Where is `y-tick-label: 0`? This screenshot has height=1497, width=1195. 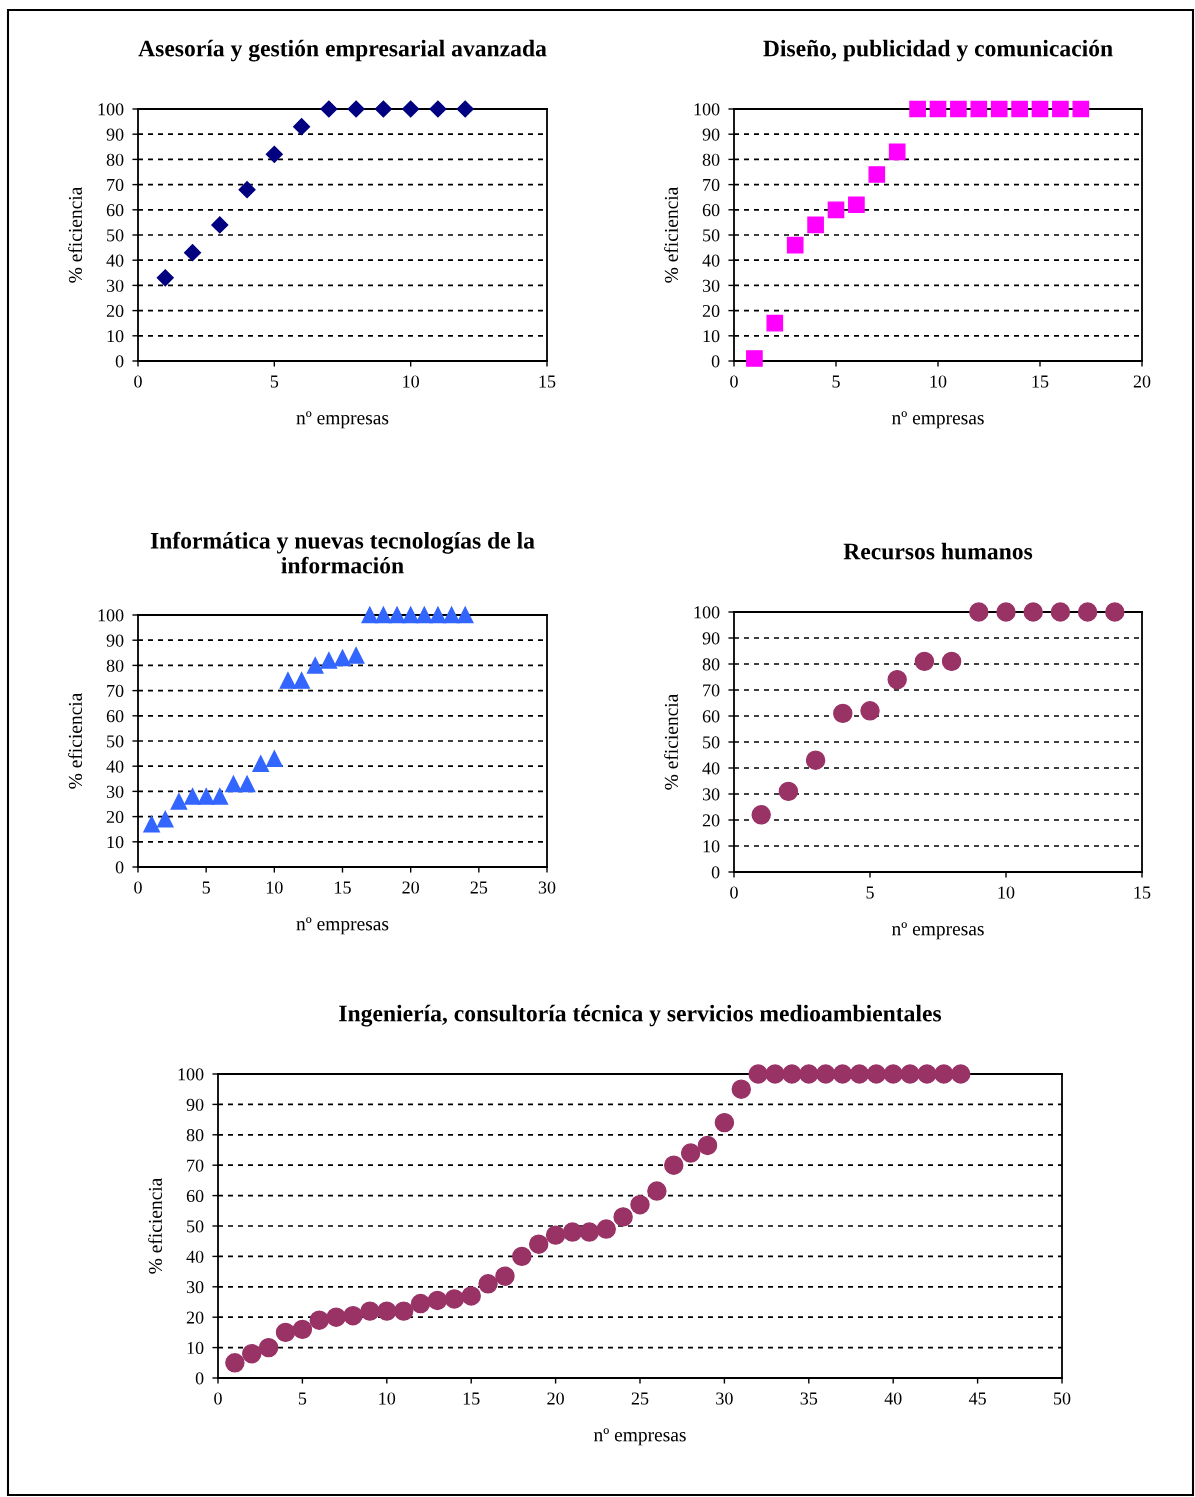 y-tick-label: 0 is located at coordinates (119, 361).